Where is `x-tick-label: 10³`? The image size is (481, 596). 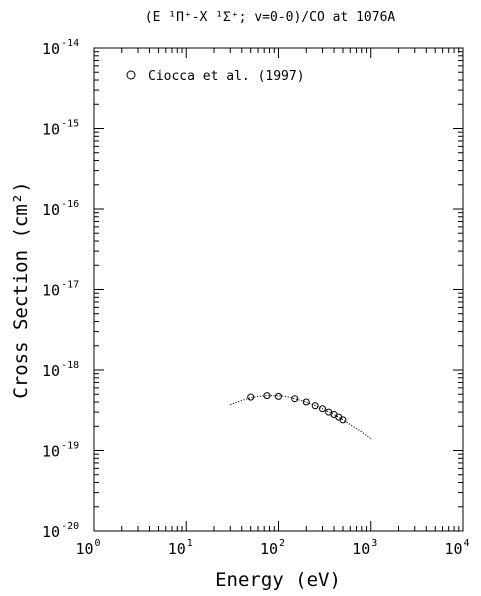 x-tick-label: 10³ is located at coordinates (364, 548).